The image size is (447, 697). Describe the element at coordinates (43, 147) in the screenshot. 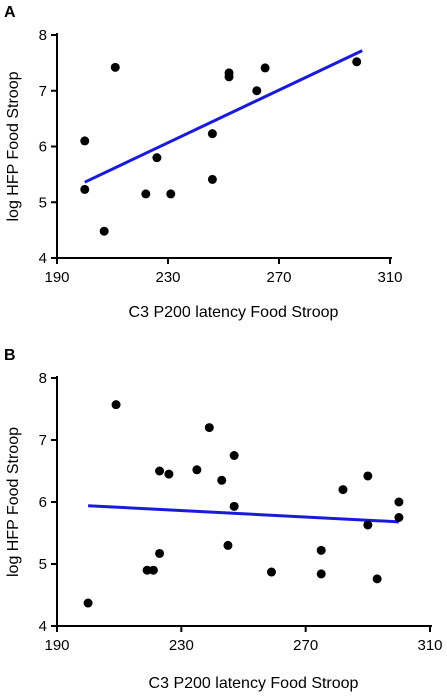

I see `panel-a-y-tick-label: 6` at that location.